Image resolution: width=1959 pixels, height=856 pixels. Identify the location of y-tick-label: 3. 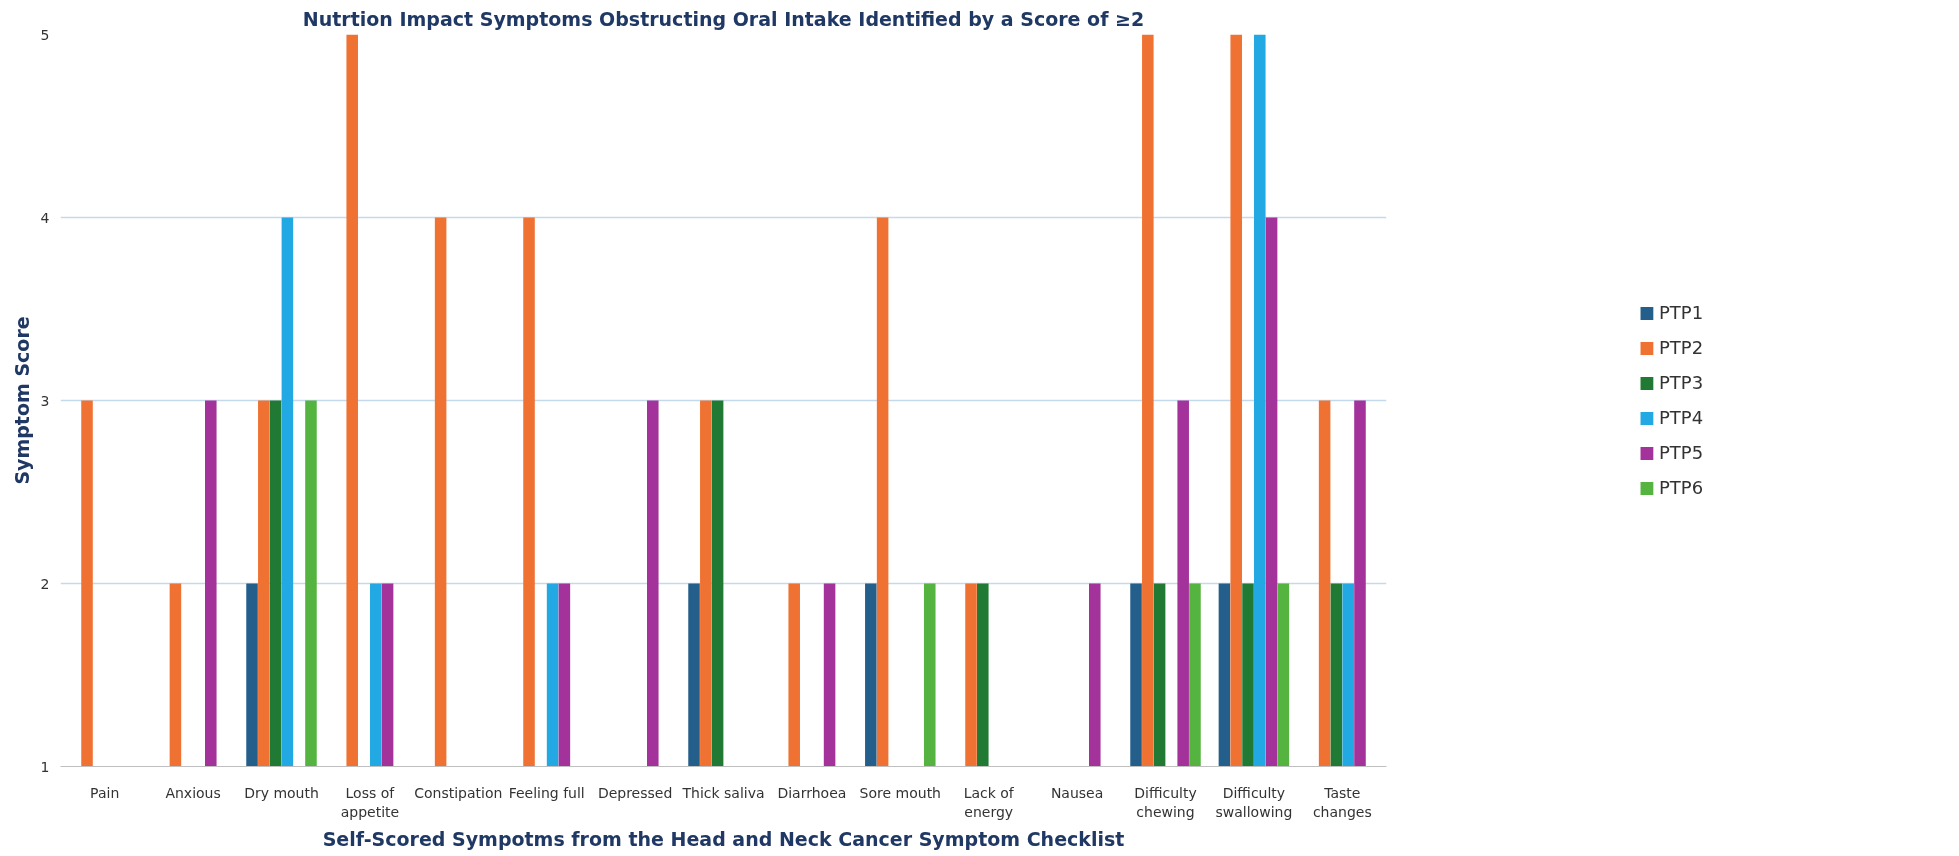
(45, 400).